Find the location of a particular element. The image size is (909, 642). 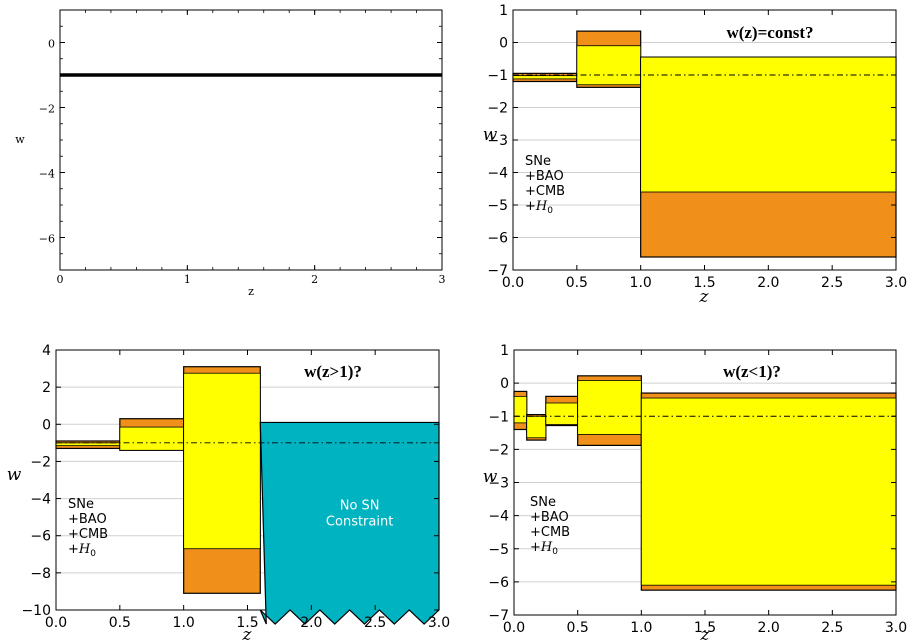

y-tick-label: 2 is located at coordinates (46, 388).